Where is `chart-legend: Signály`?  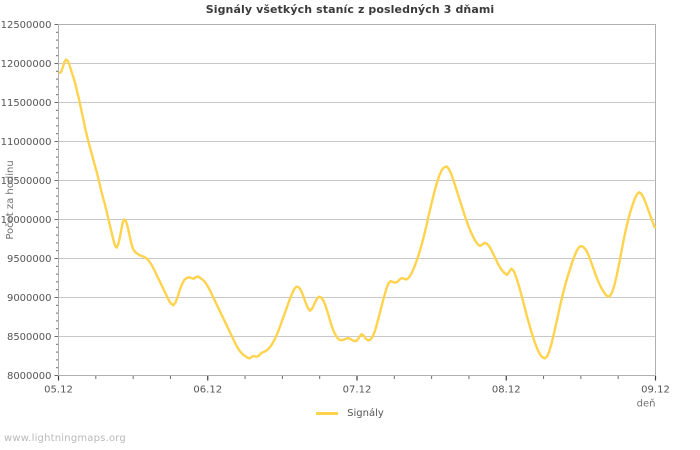
chart-legend: Signály is located at coordinates (350, 413).